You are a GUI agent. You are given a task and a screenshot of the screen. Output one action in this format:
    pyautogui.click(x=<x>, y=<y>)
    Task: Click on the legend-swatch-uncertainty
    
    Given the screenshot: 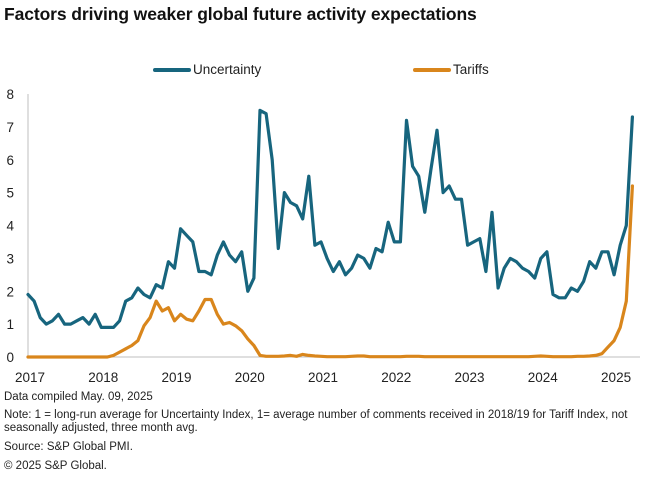 What is the action you would take?
    pyautogui.click(x=172, y=69)
    